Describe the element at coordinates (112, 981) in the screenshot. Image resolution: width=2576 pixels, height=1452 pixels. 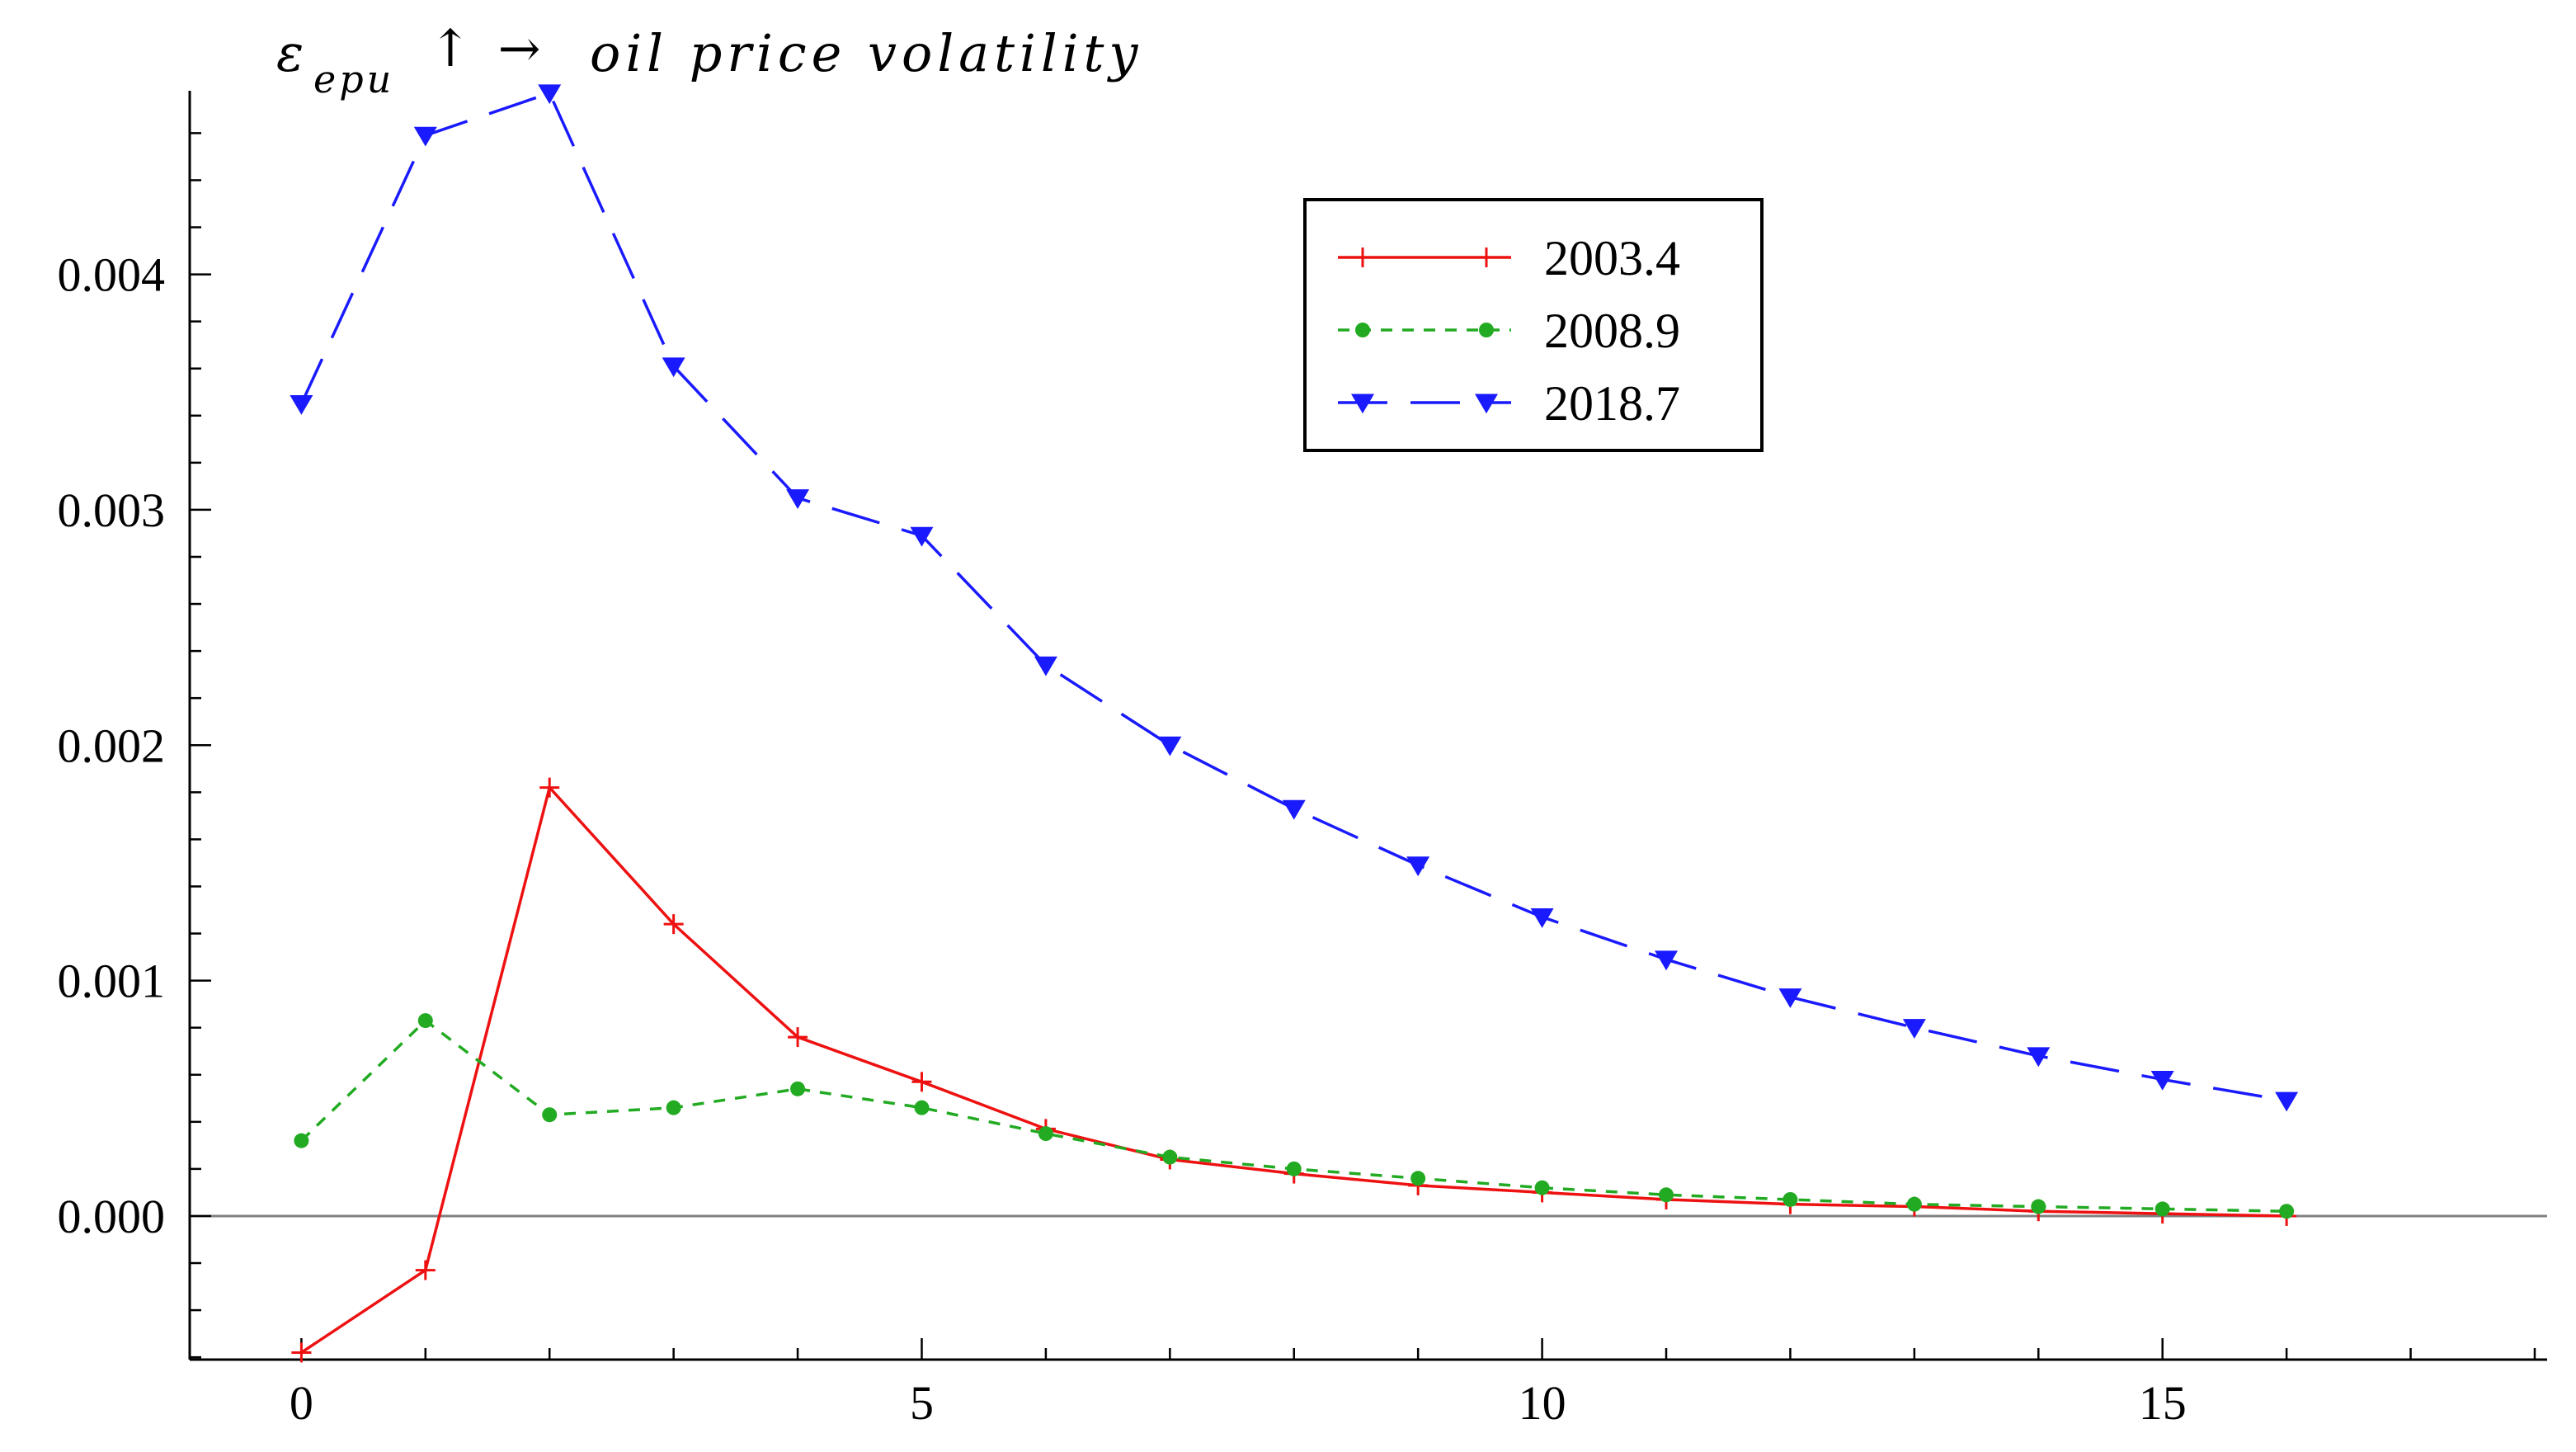
I see `y-tick-label: 0.001` at that location.